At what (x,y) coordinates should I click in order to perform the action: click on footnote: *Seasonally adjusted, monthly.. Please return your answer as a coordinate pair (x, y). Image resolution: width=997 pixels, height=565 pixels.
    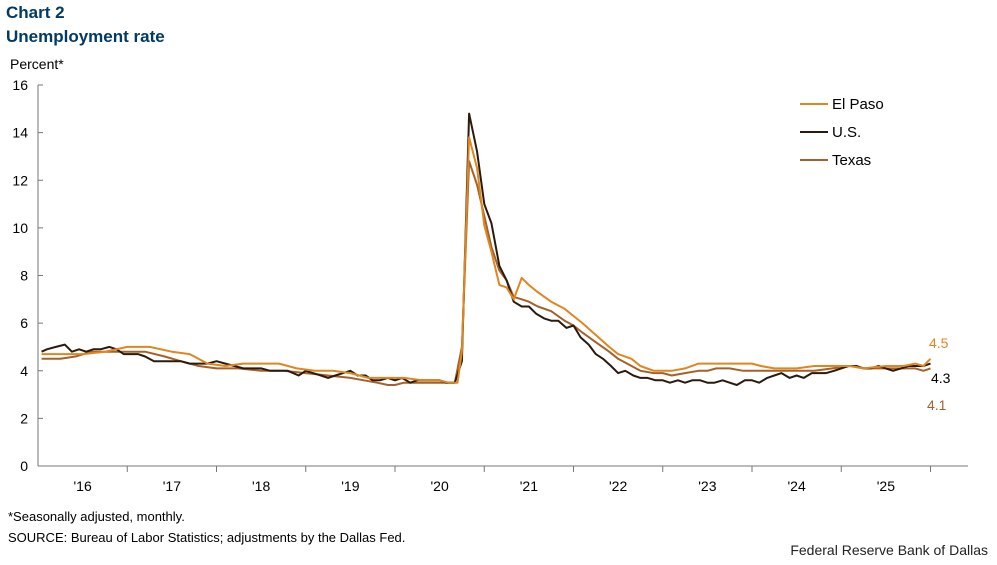
    Looking at the image, I should click on (96, 516).